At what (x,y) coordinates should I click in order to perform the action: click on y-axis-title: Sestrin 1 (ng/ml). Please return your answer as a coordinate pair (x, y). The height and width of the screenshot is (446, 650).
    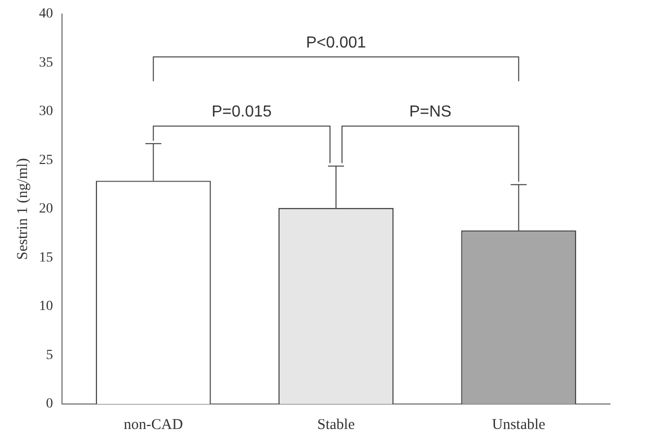
    Looking at the image, I should click on (22, 209).